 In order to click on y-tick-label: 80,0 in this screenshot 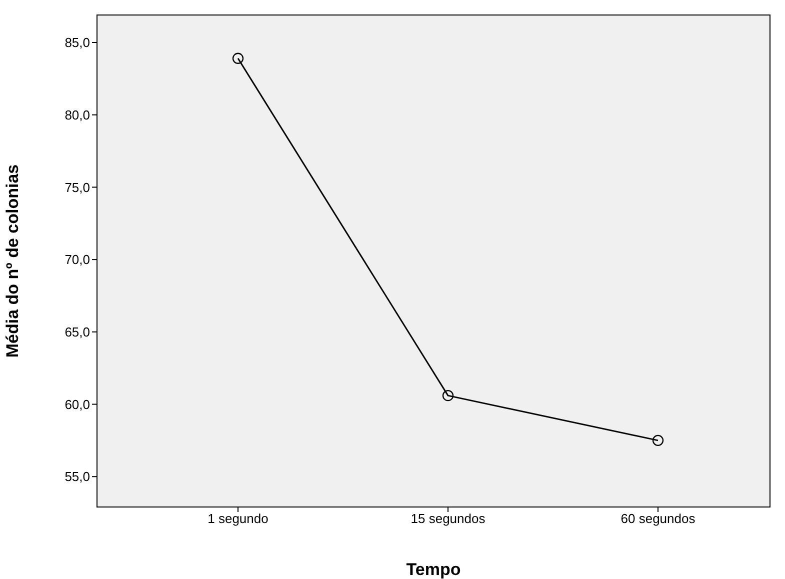, I will do `click(77, 114)`.